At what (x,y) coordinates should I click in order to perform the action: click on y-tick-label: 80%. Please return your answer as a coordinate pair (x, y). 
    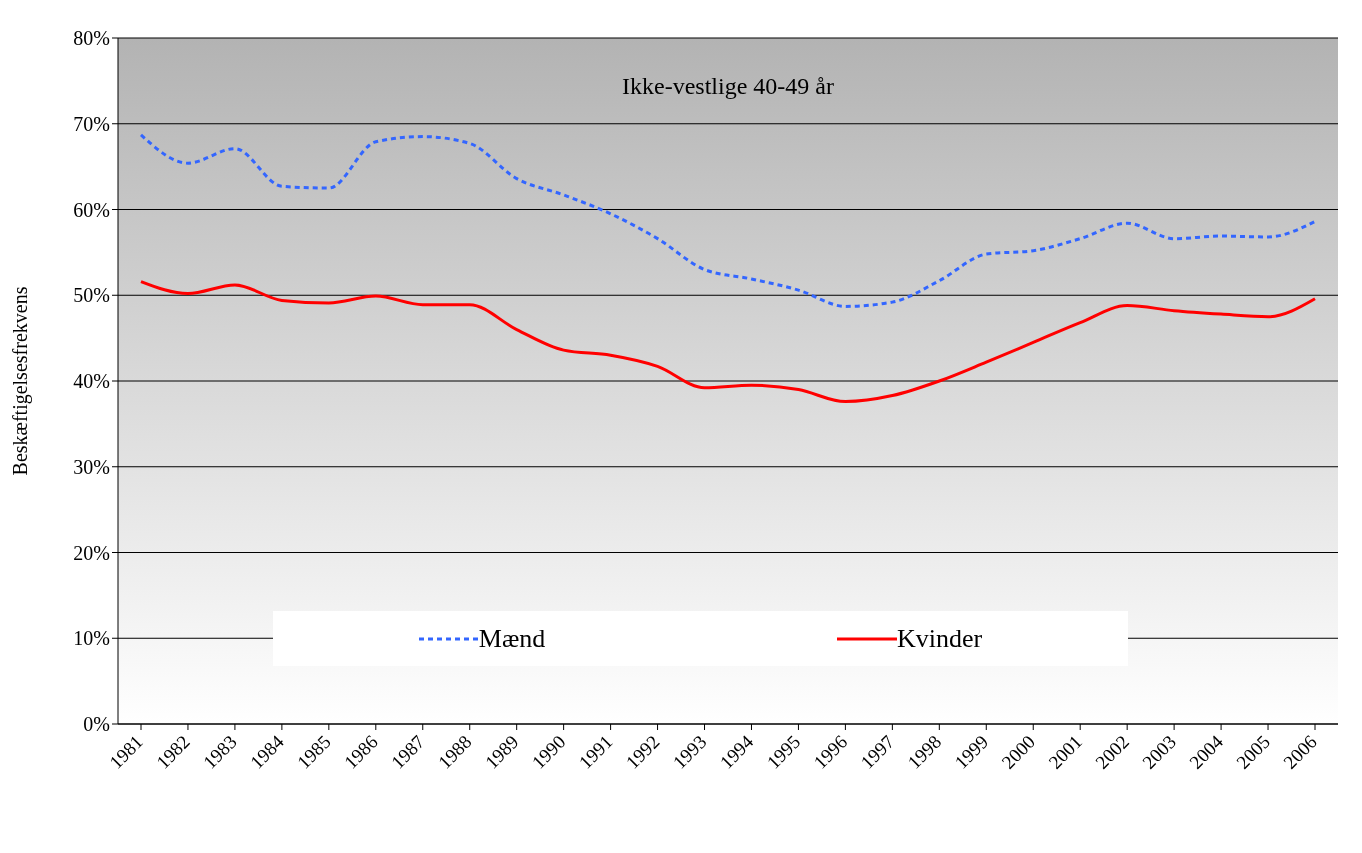
    Looking at the image, I should click on (91, 38).